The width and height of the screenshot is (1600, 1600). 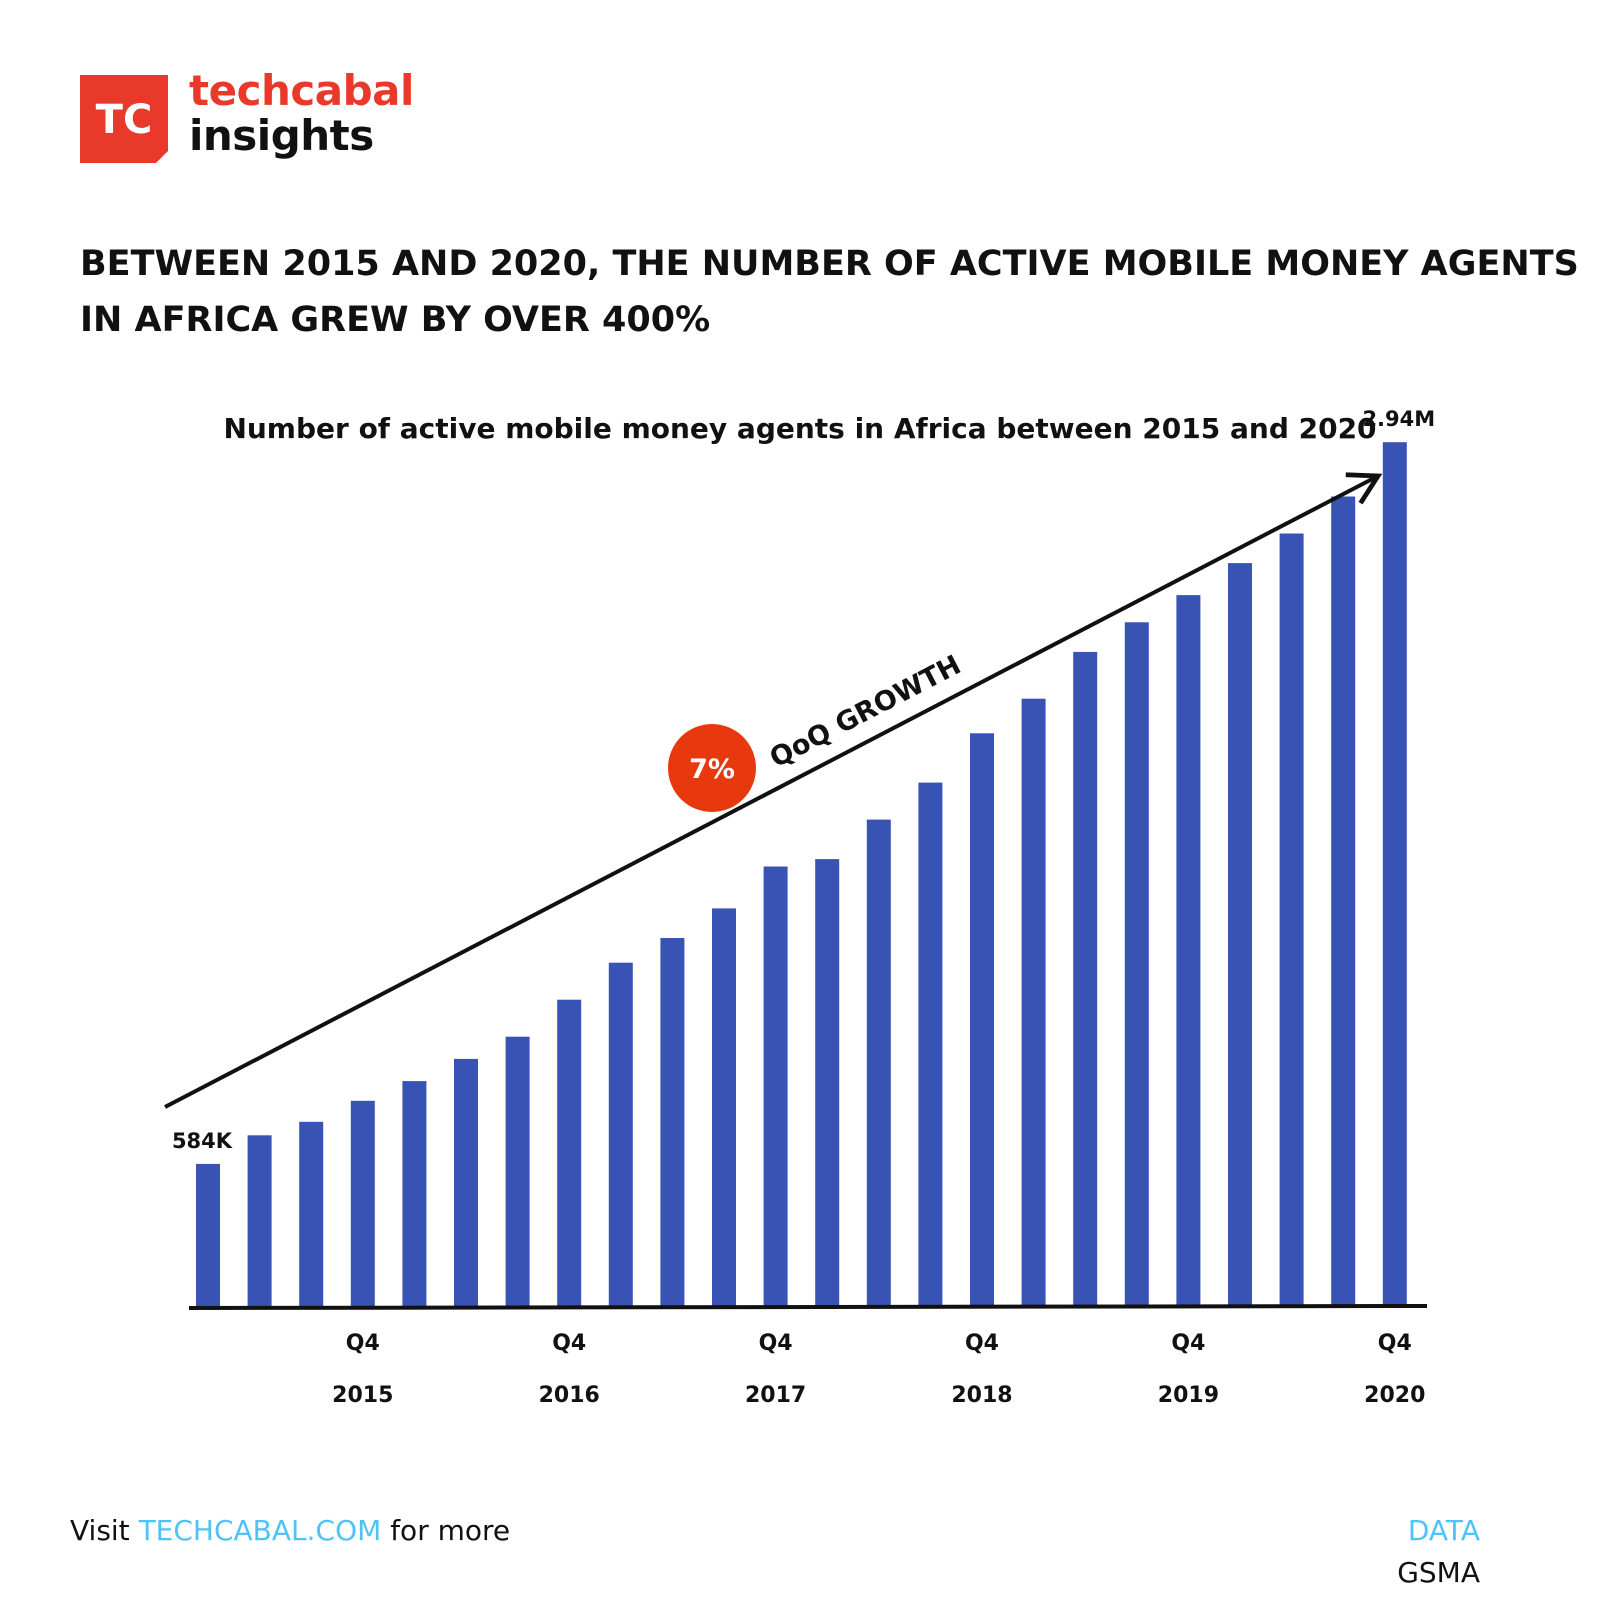 What do you see at coordinates (1394, 875) in the screenshot?
I see `bar-q4-2020` at bounding box center [1394, 875].